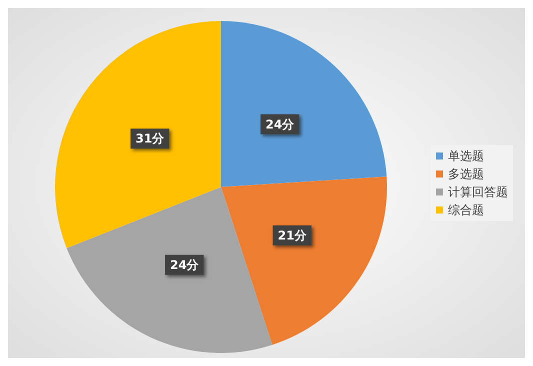 Image resolution: width=533 pixels, height=366 pixels. What do you see at coordinates (293, 235) in the screenshot?
I see `data-label: 21分` at bounding box center [293, 235].